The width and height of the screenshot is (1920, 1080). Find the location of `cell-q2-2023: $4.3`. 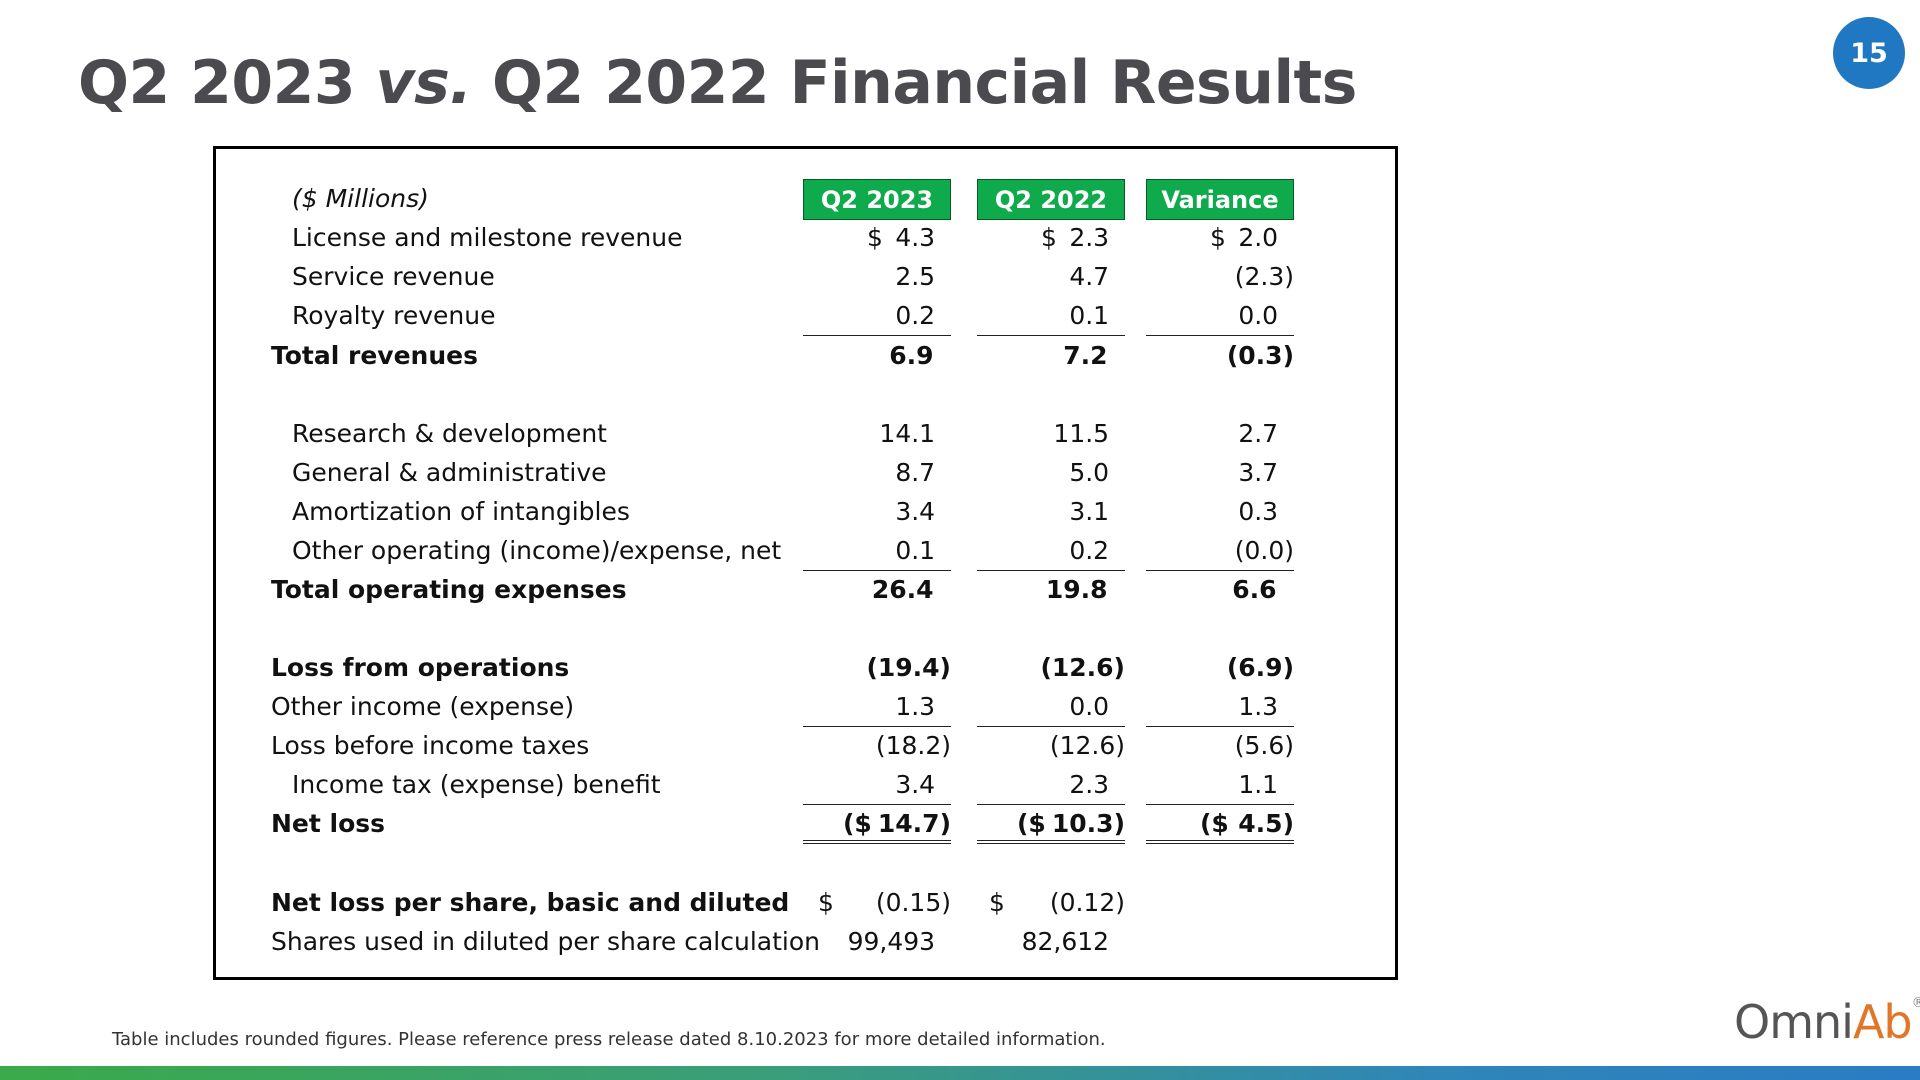

cell-q2-2023: $4.3 is located at coordinates (877, 238).